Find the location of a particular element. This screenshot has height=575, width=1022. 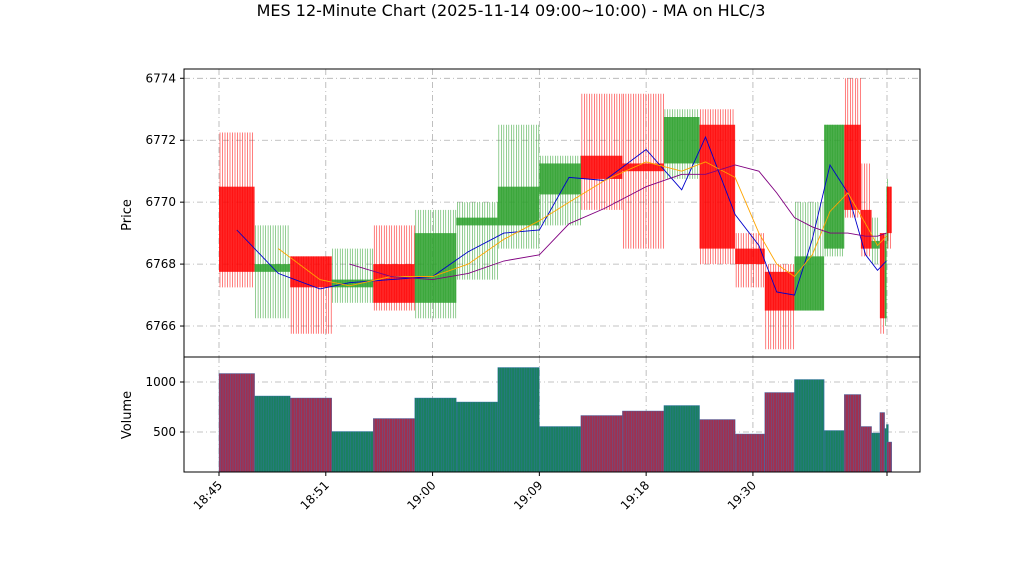

x-tick-label: 19:00 is located at coordinates (421, 495).